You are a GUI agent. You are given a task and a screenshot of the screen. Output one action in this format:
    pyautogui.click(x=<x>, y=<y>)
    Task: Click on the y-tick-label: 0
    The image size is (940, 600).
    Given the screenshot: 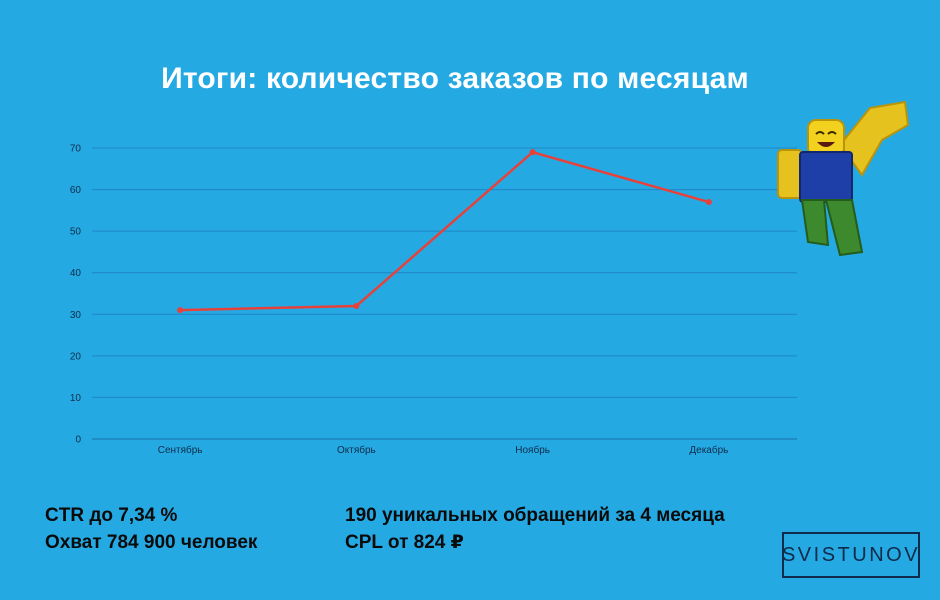 What is the action you would take?
    pyautogui.click(x=78, y=440)
    